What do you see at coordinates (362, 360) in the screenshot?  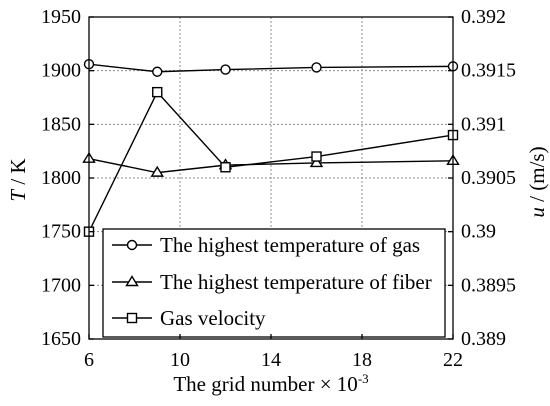 I see `x-axis-tick-label: 18` at bounding box center [362, 360].